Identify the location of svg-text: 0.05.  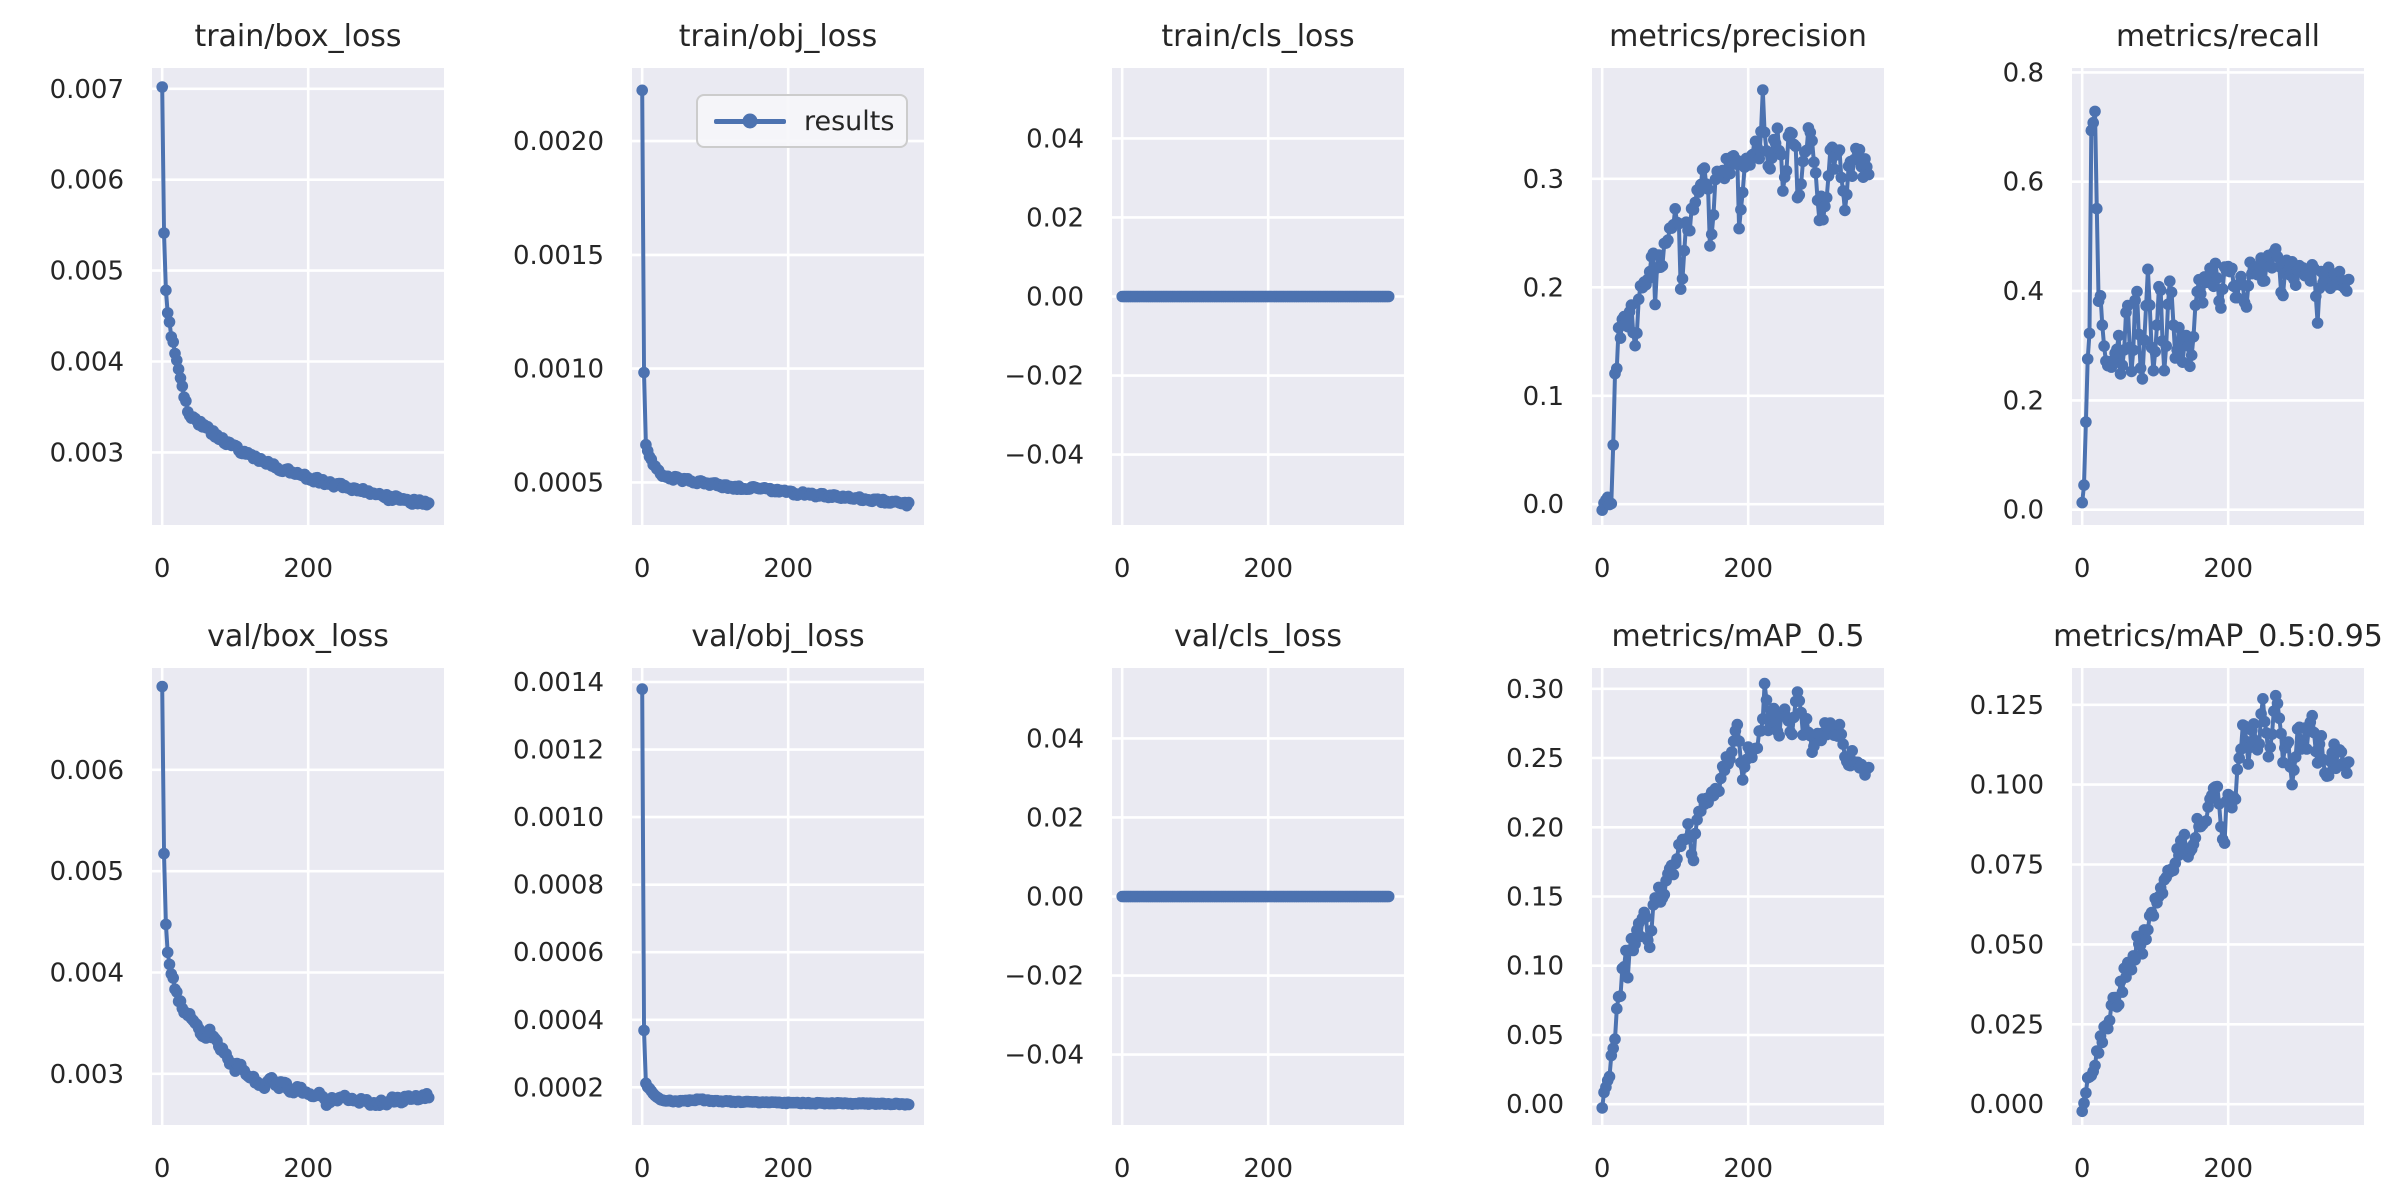
(1535, 1036).